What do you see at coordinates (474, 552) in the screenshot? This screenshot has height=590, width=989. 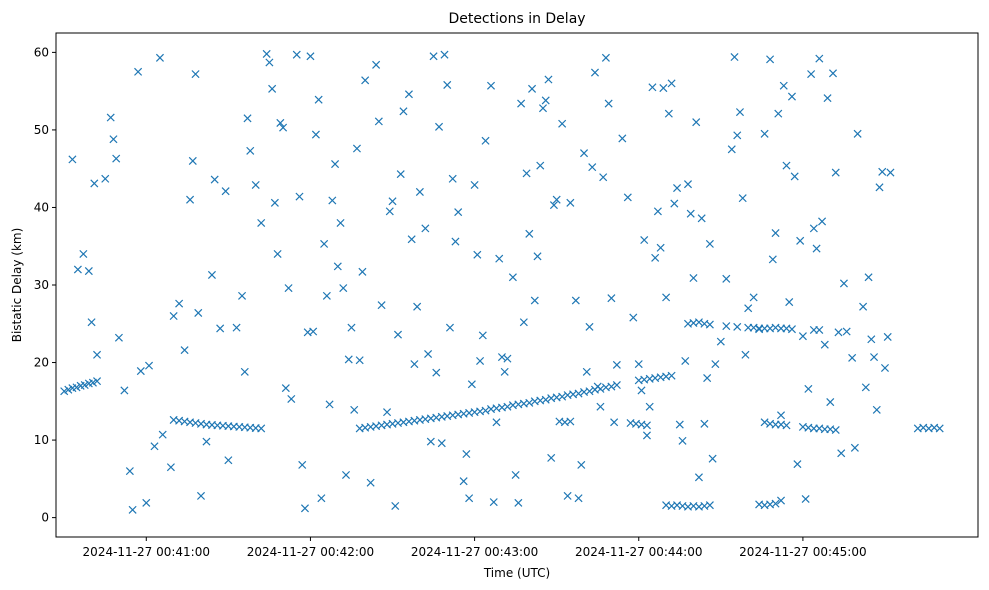 I see `x-tick-label: 2024-11-27 00:43:00` at bounding box center [474, 552].